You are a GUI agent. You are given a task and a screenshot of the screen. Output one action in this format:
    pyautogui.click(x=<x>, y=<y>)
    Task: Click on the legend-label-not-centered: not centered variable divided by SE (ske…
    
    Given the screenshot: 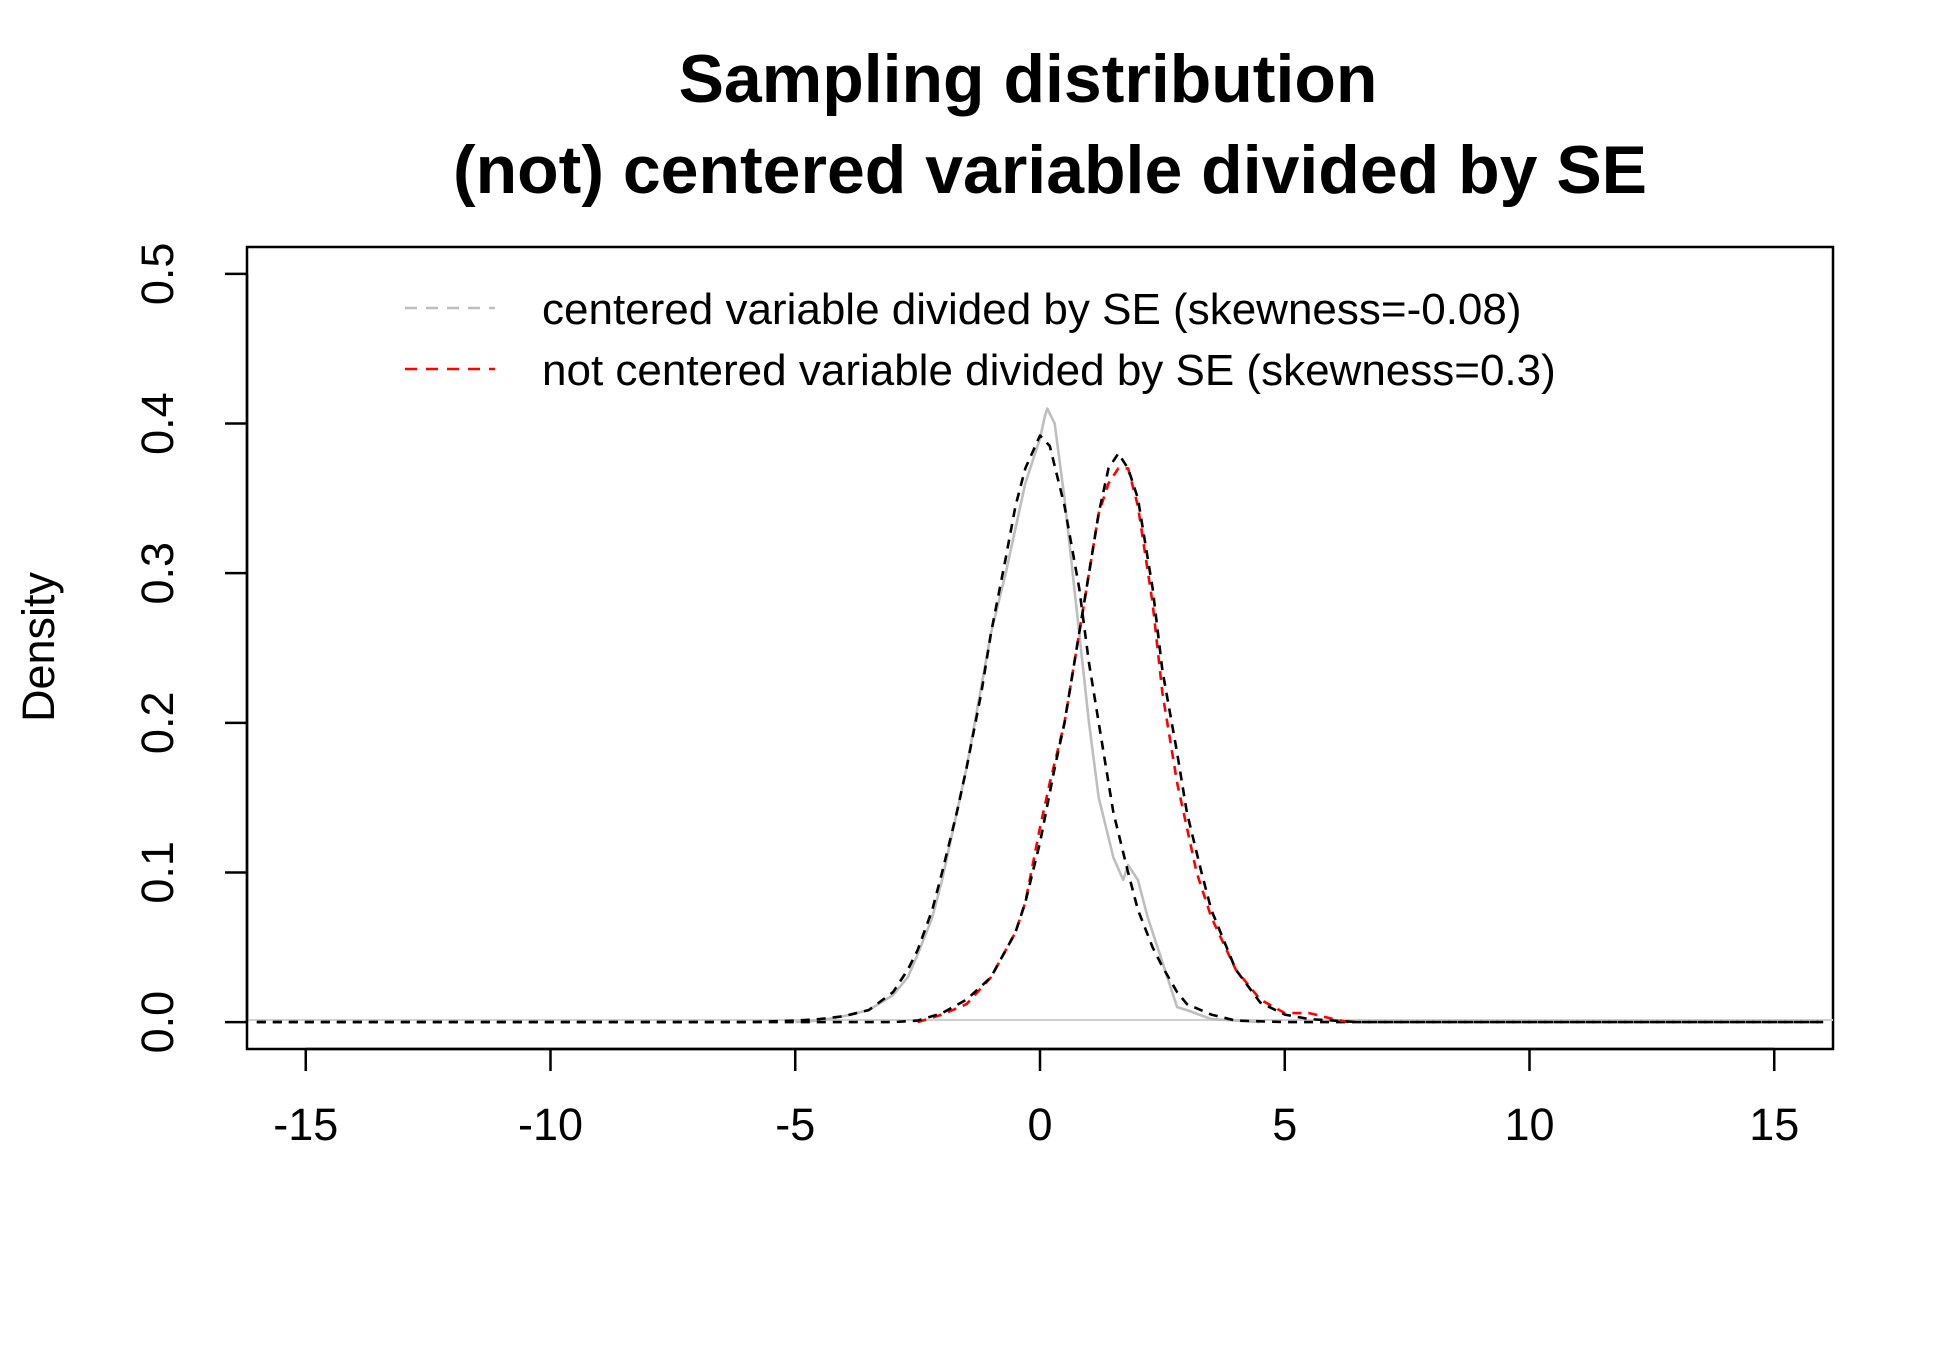 What is the action you would take?
    pyautogui.click(x=1049, y=370)
    